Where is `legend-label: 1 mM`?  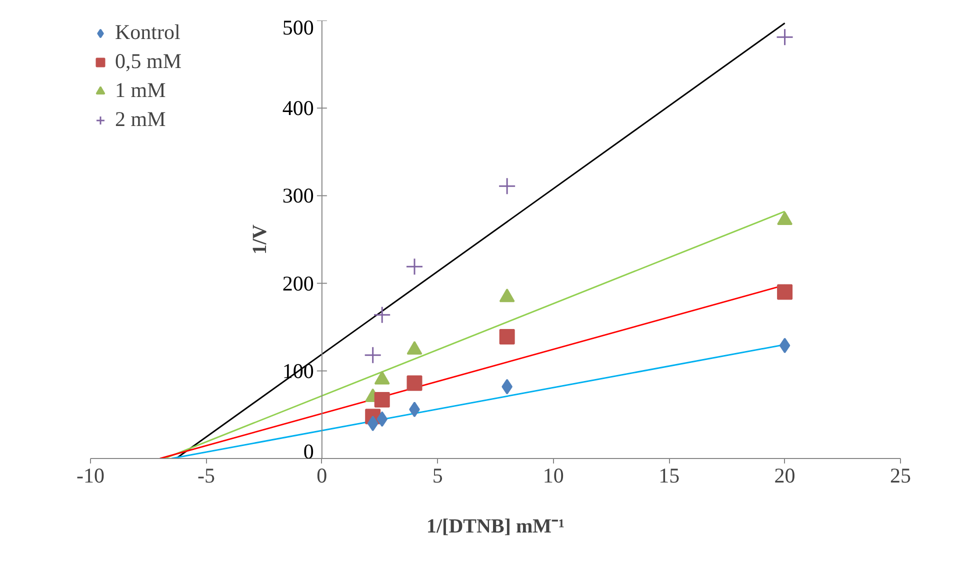
legend-label: 1 mM is located at coordinates (140, 90).